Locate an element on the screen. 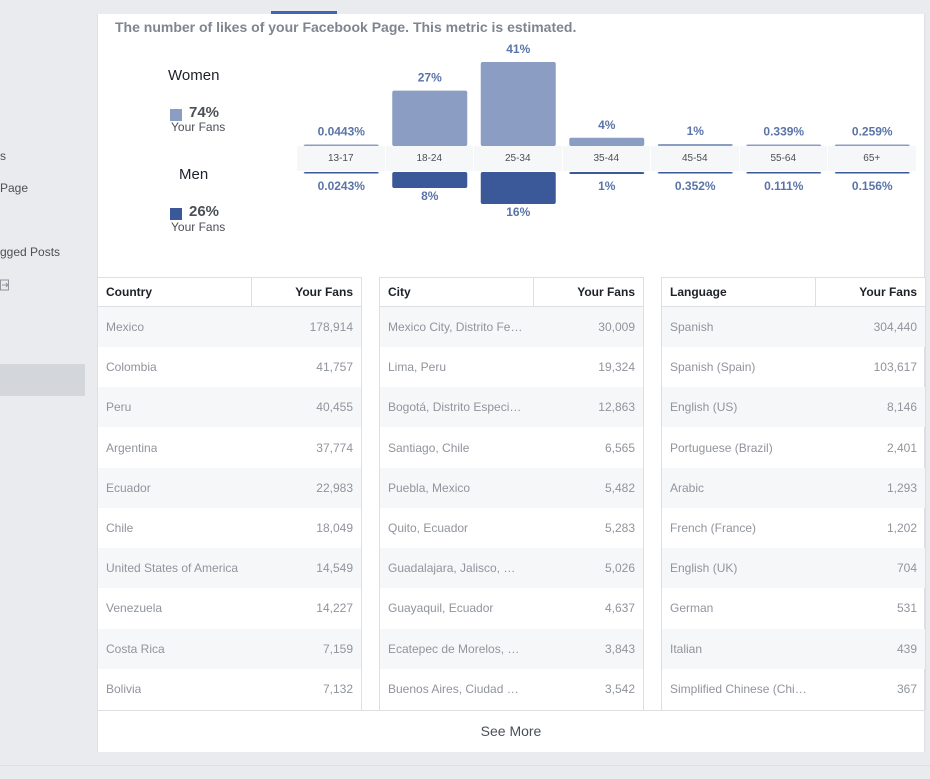 The height and width of the screenshot is (779, 930). women-value-label-25-34: 41% is located at coordinates (518, 50).